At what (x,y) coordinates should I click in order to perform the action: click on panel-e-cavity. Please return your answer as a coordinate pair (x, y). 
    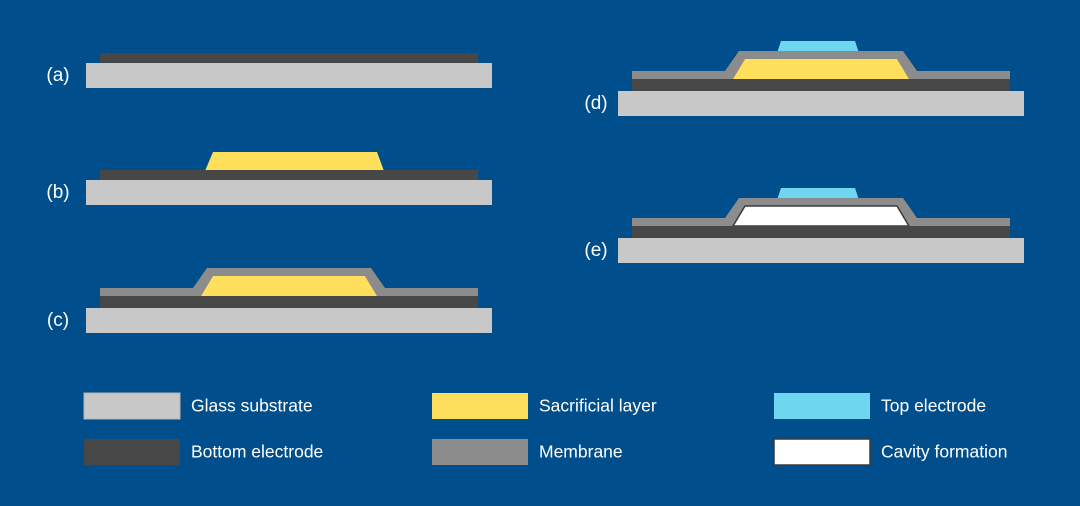
    Looking at the image, I should click on (821, 216).